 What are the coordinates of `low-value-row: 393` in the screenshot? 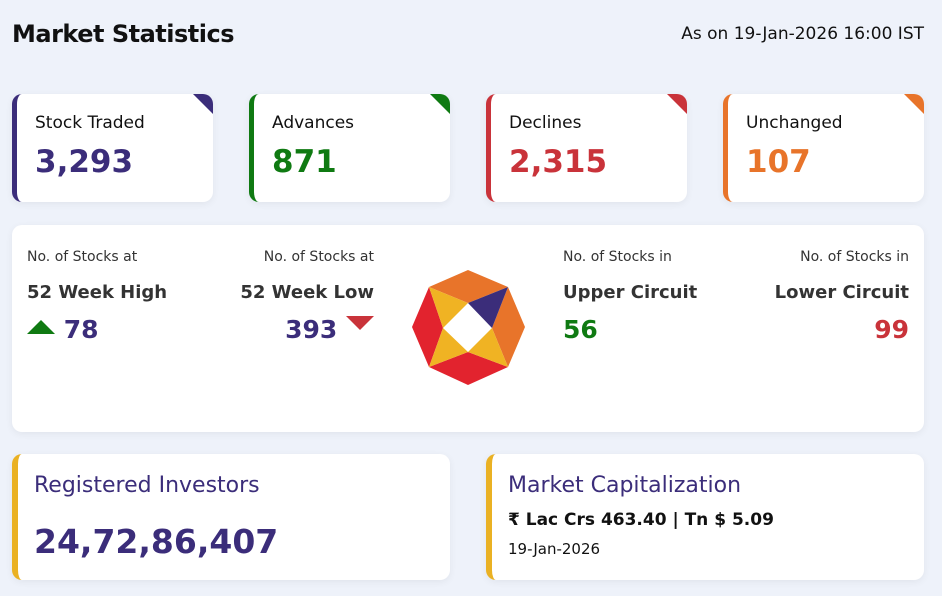 It's located at (329, 329).